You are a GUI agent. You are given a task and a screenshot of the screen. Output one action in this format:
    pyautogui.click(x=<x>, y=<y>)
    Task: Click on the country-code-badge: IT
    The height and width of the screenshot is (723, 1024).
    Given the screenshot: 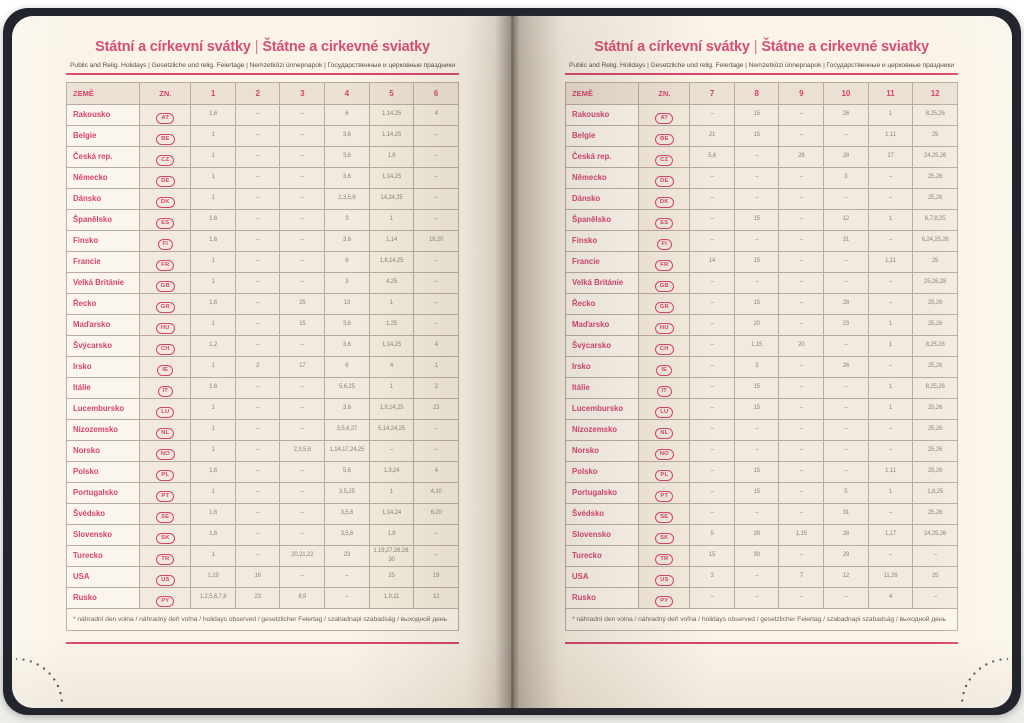 What is the action you would take?
    pyautogui.click(x=165, y=391)
    